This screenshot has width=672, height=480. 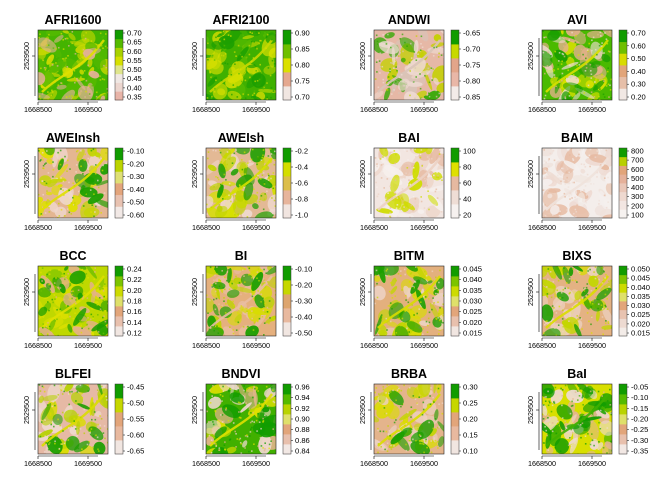 I want to click on legend-tick-label: -0.40, so click(x=135, y=189).